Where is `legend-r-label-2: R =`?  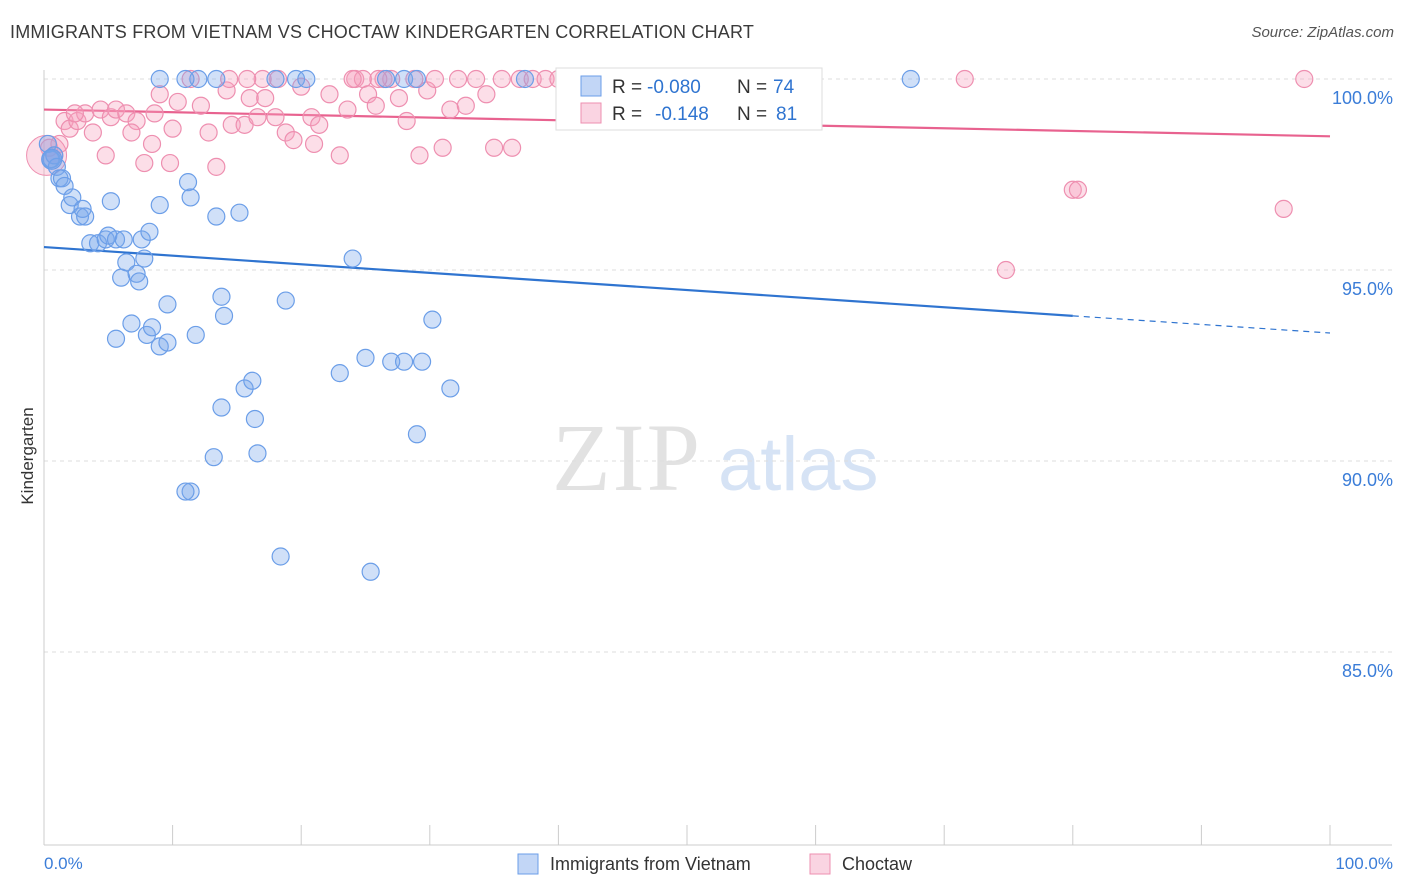 legend-r-label-2: R = is located at coordinates (627, 114).